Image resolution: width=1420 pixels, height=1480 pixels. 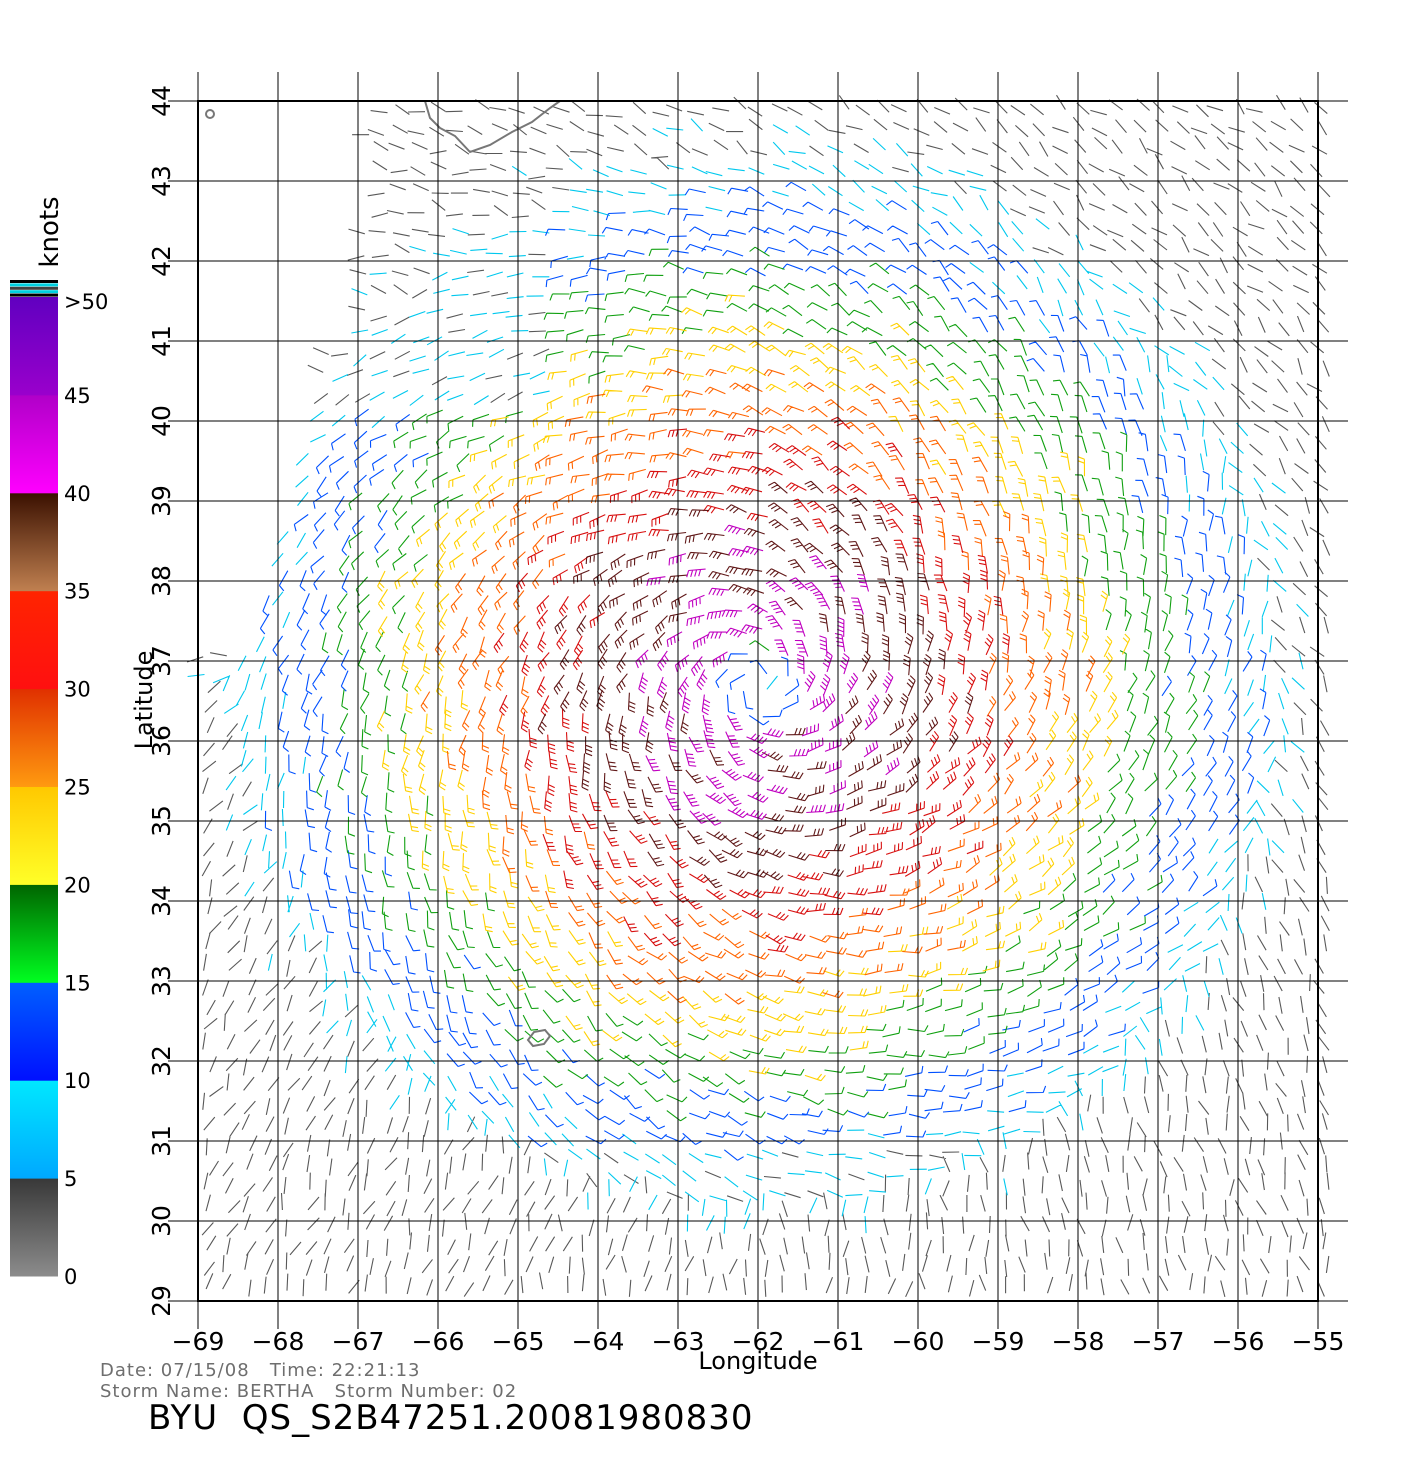 What do you see at coordinates (77, 396) in the screenshot?
I see `colorbar-tick-label: 45` at bounding box center [77, 396].